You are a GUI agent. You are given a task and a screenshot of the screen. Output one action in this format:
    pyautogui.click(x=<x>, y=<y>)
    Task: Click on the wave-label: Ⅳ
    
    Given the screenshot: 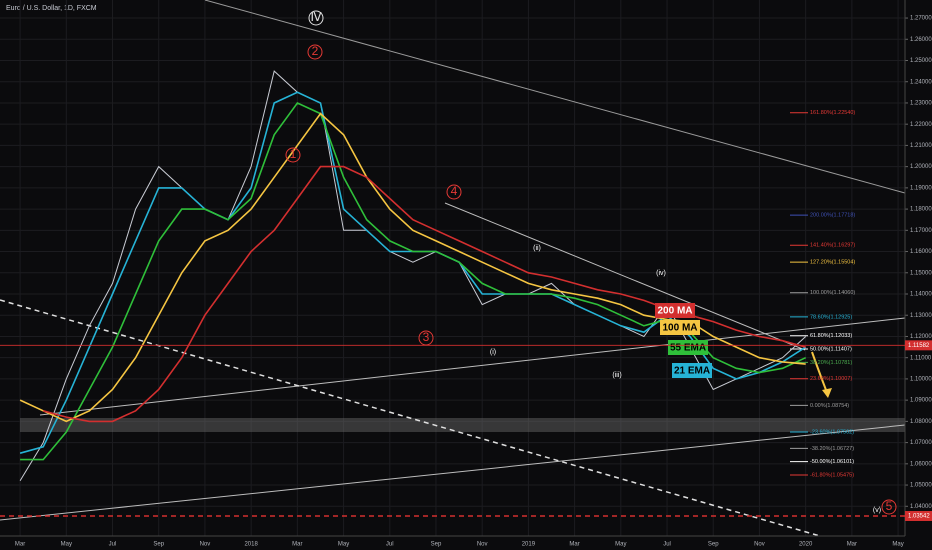 What is the action you would take?
    pyautogui.click(x=315, y=17)
    